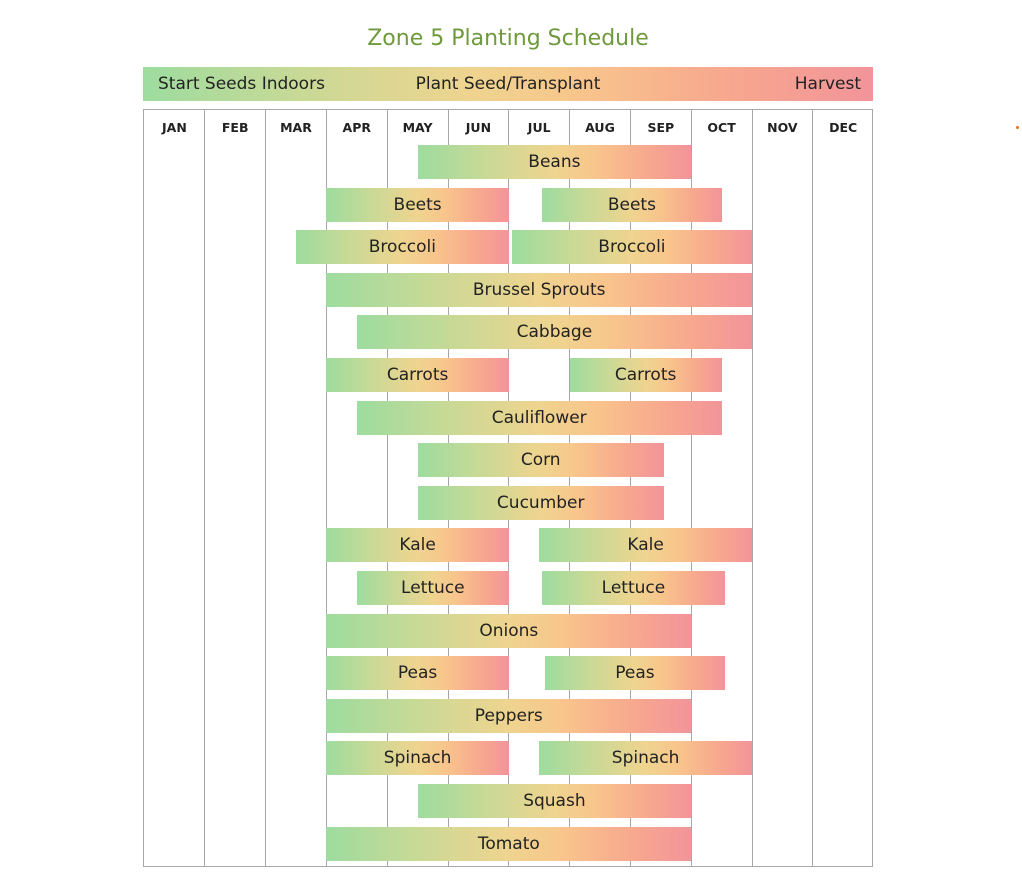  I want to click on month-label-mar: MAR, so click(296, 127).